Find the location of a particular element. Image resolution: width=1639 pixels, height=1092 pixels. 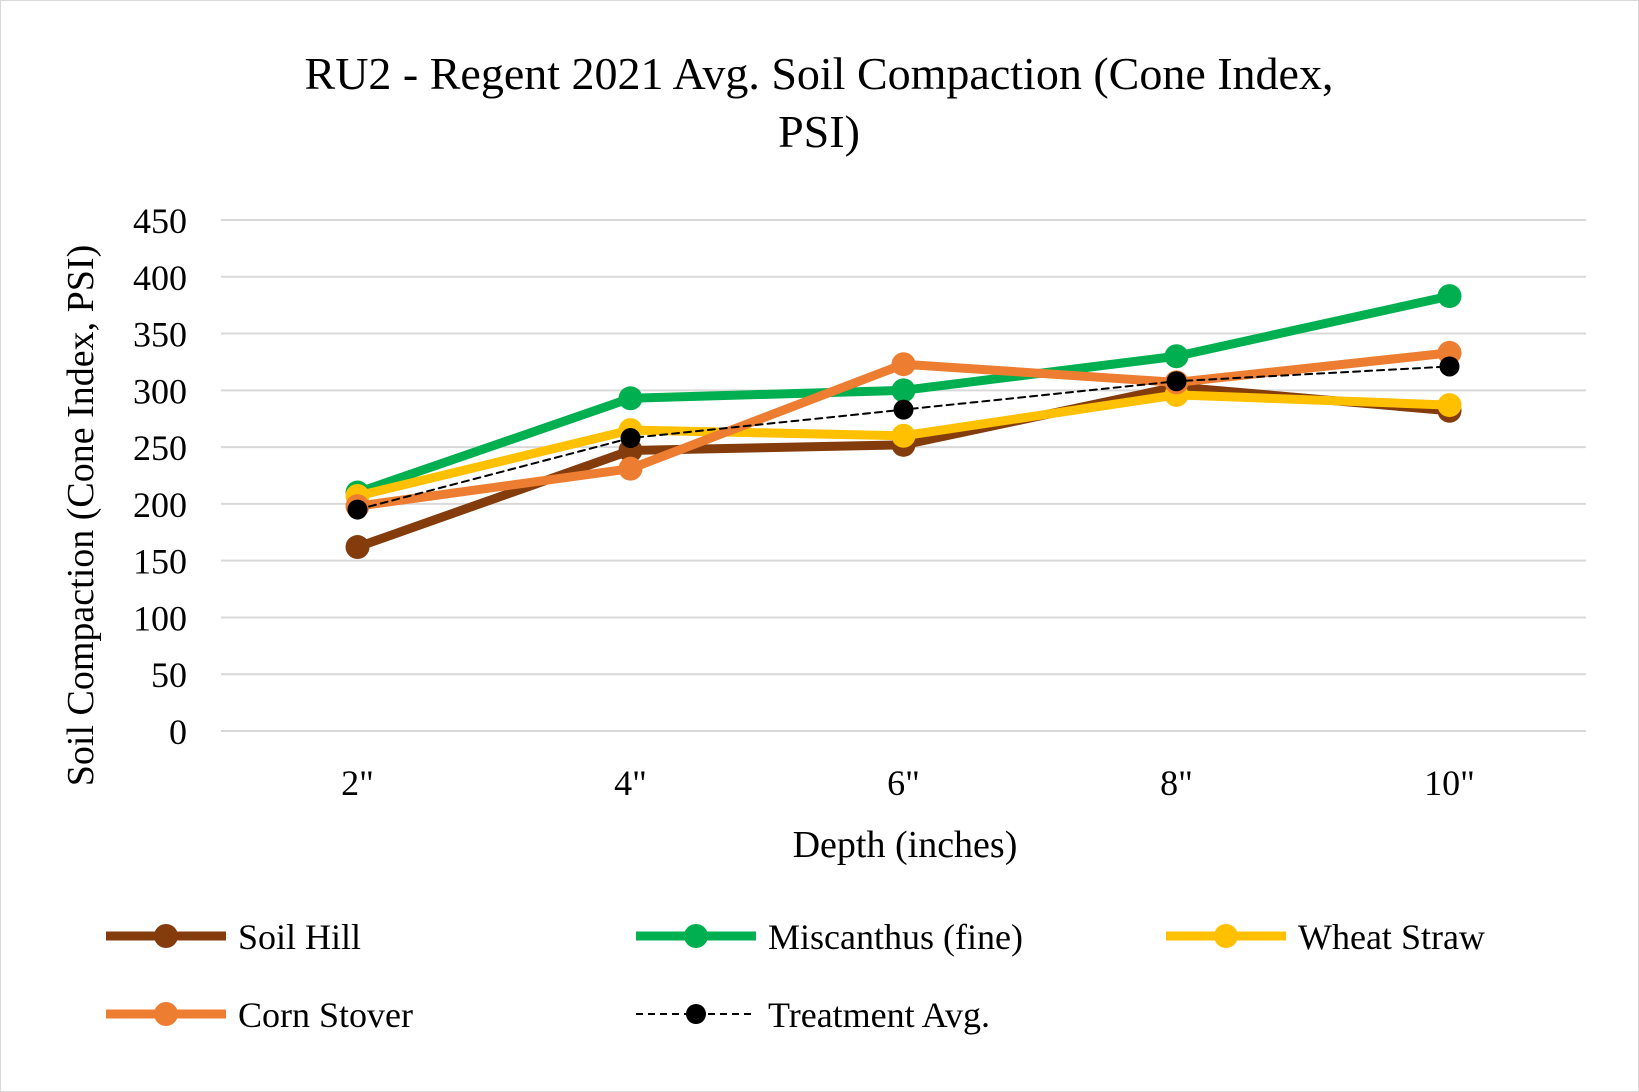

legend-item: Wheat Straw is located at coordinates (1325, 937).